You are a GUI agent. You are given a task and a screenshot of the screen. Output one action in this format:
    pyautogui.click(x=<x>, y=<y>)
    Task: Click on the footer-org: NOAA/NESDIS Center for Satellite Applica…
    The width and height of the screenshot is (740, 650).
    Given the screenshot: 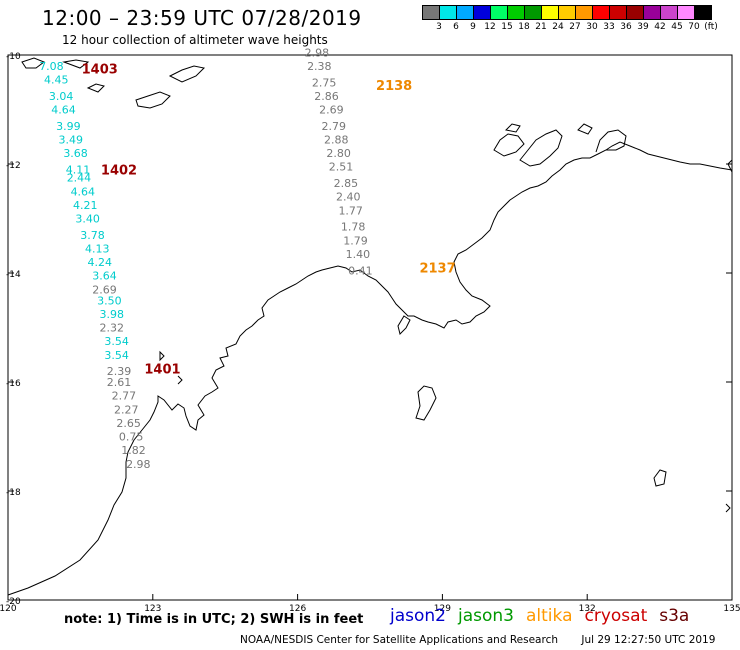 What is the action you would take?
    pyautogui.click(x=399, y=640)
    